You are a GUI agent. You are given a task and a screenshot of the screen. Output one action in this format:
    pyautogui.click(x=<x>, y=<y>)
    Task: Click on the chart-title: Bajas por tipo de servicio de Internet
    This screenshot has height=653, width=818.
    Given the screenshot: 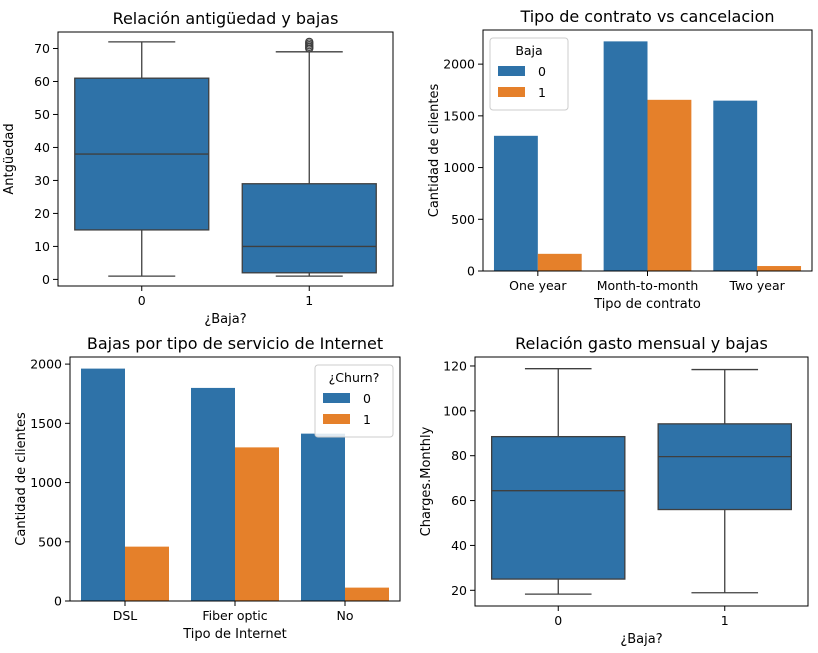 What is the action you would take?
    pyautogui.click(x=235, y=343)
    